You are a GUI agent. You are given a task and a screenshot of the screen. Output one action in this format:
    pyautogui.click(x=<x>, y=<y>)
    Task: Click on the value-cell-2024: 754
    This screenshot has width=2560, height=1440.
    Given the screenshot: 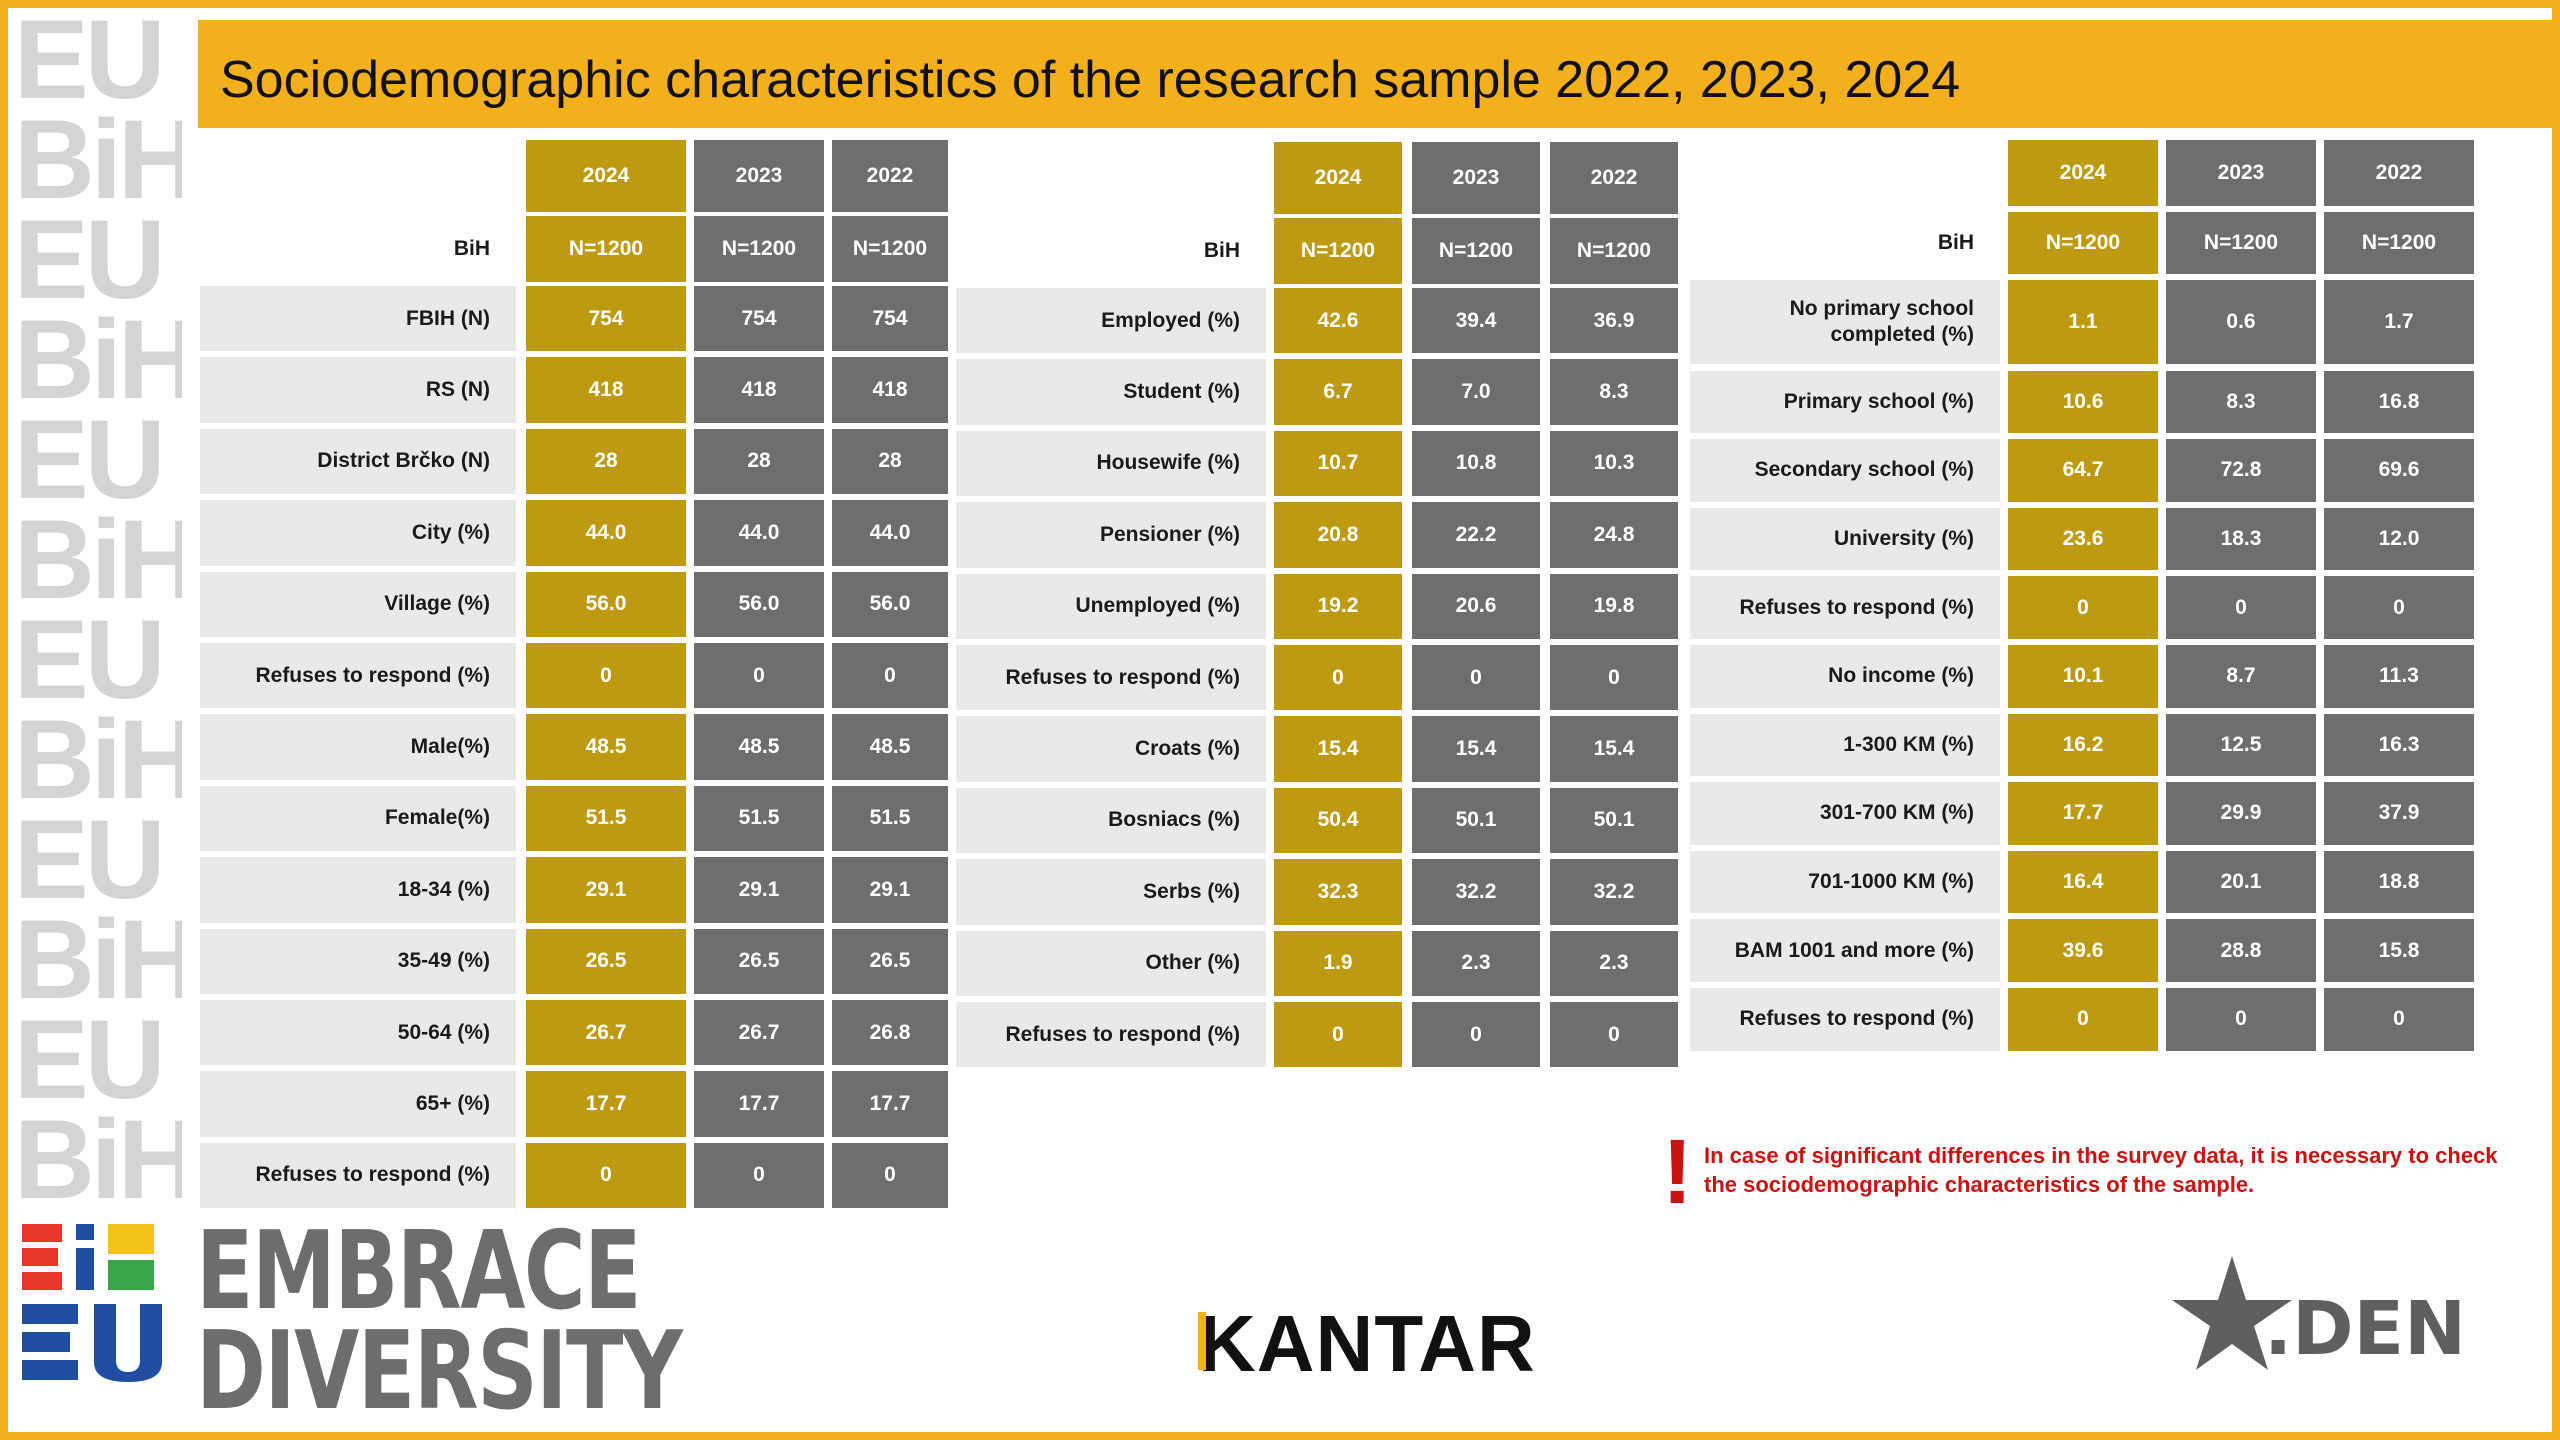 What is the action you would take?
    pyautogui.click(x=606, y=319)
    